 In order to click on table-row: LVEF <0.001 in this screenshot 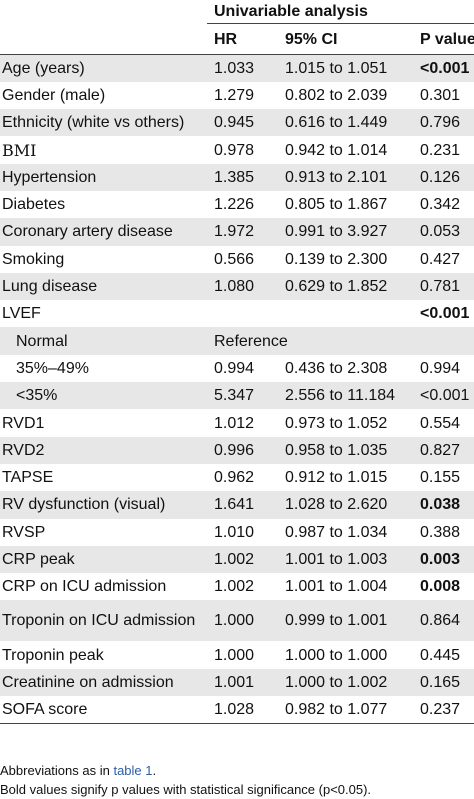, I will do `click(237, 314)`.